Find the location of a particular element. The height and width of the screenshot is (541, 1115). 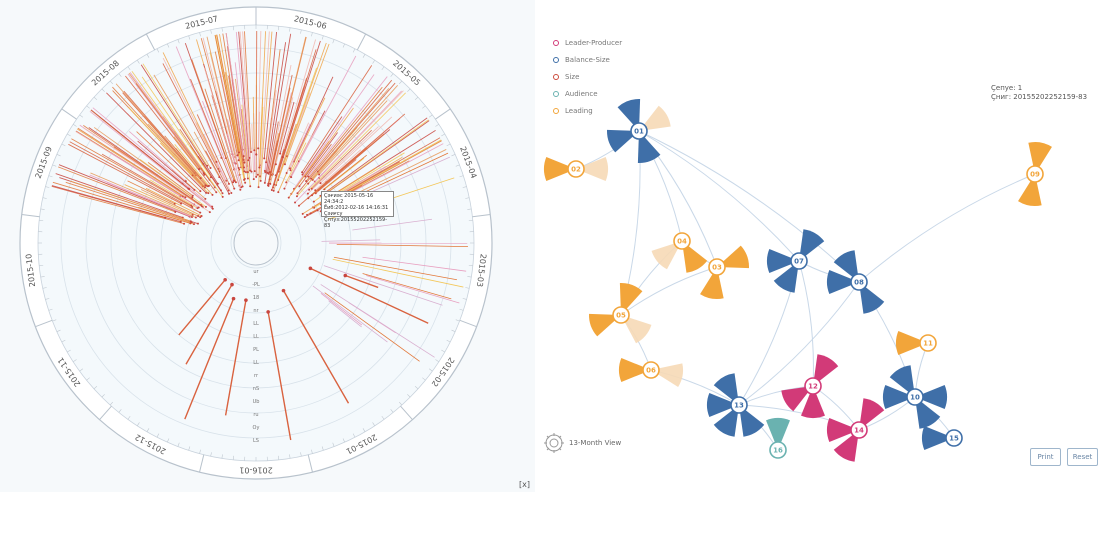

mini-view: 13-Month View is located at coordinates (582, 443).